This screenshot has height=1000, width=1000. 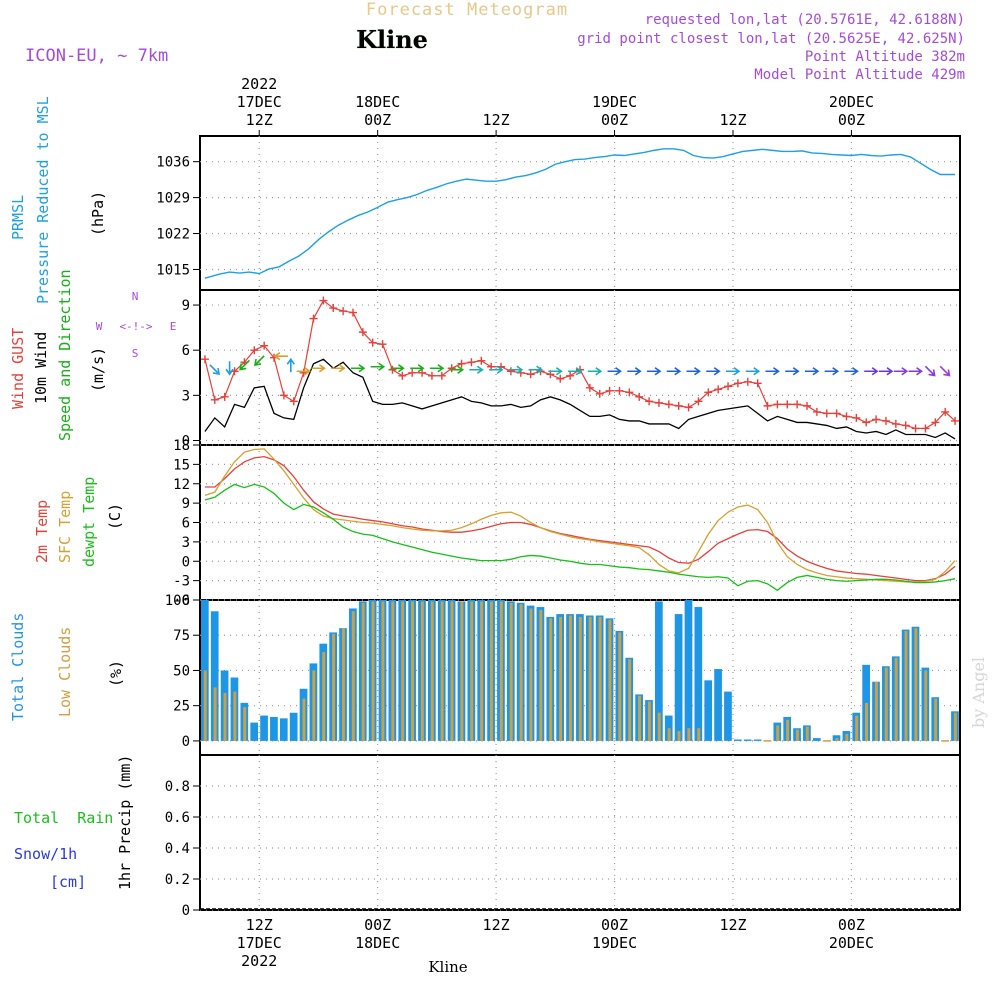 What do you see at coordinates (186, 742) in the screenshot?
I see `ytick-label-clouds: 0` at bounding box center [186, 742].